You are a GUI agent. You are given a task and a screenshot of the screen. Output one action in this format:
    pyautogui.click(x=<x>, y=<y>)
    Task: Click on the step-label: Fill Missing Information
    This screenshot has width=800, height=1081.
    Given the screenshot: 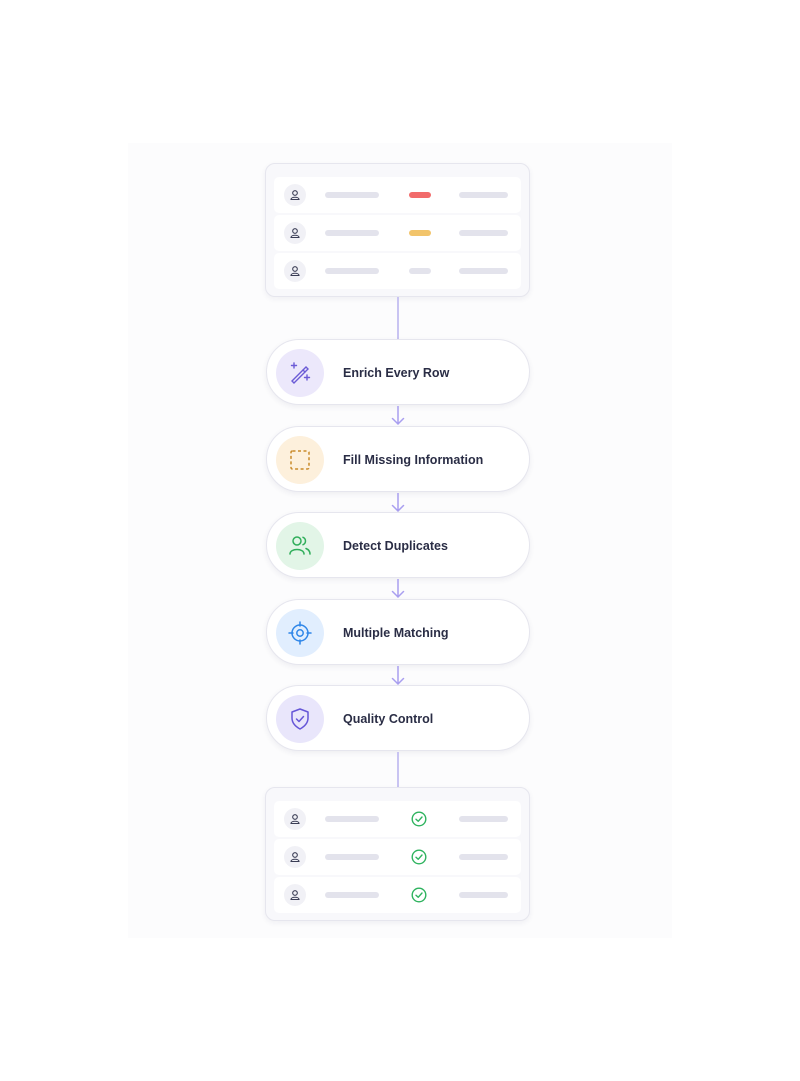 What is the action you would take?
    pyautogui.click(x=413, y=460)
    